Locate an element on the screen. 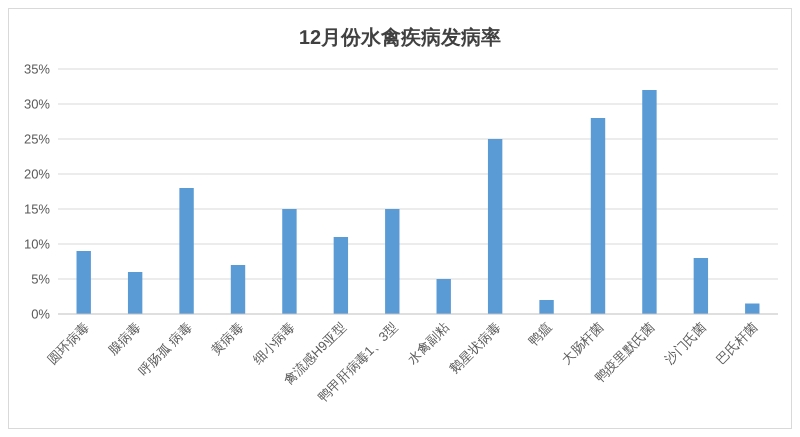  y-tick-label: 0% is located at coordinates (40, 314).